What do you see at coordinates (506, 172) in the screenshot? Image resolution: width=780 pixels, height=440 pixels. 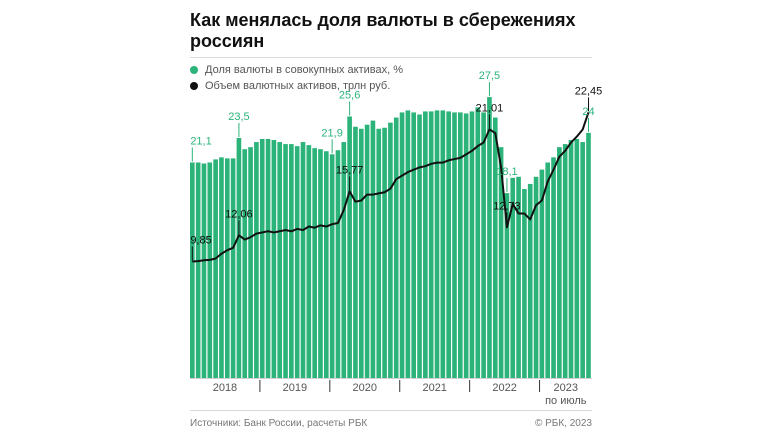 I see `data-label: 18,1` at bounding box center [506, 172].